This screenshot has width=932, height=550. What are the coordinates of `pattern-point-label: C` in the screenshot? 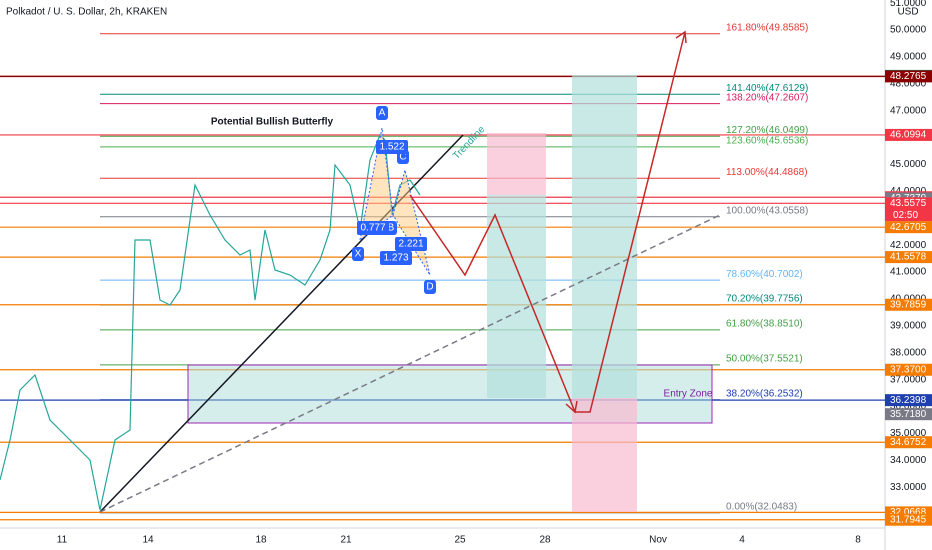 It's located at (402, 157).